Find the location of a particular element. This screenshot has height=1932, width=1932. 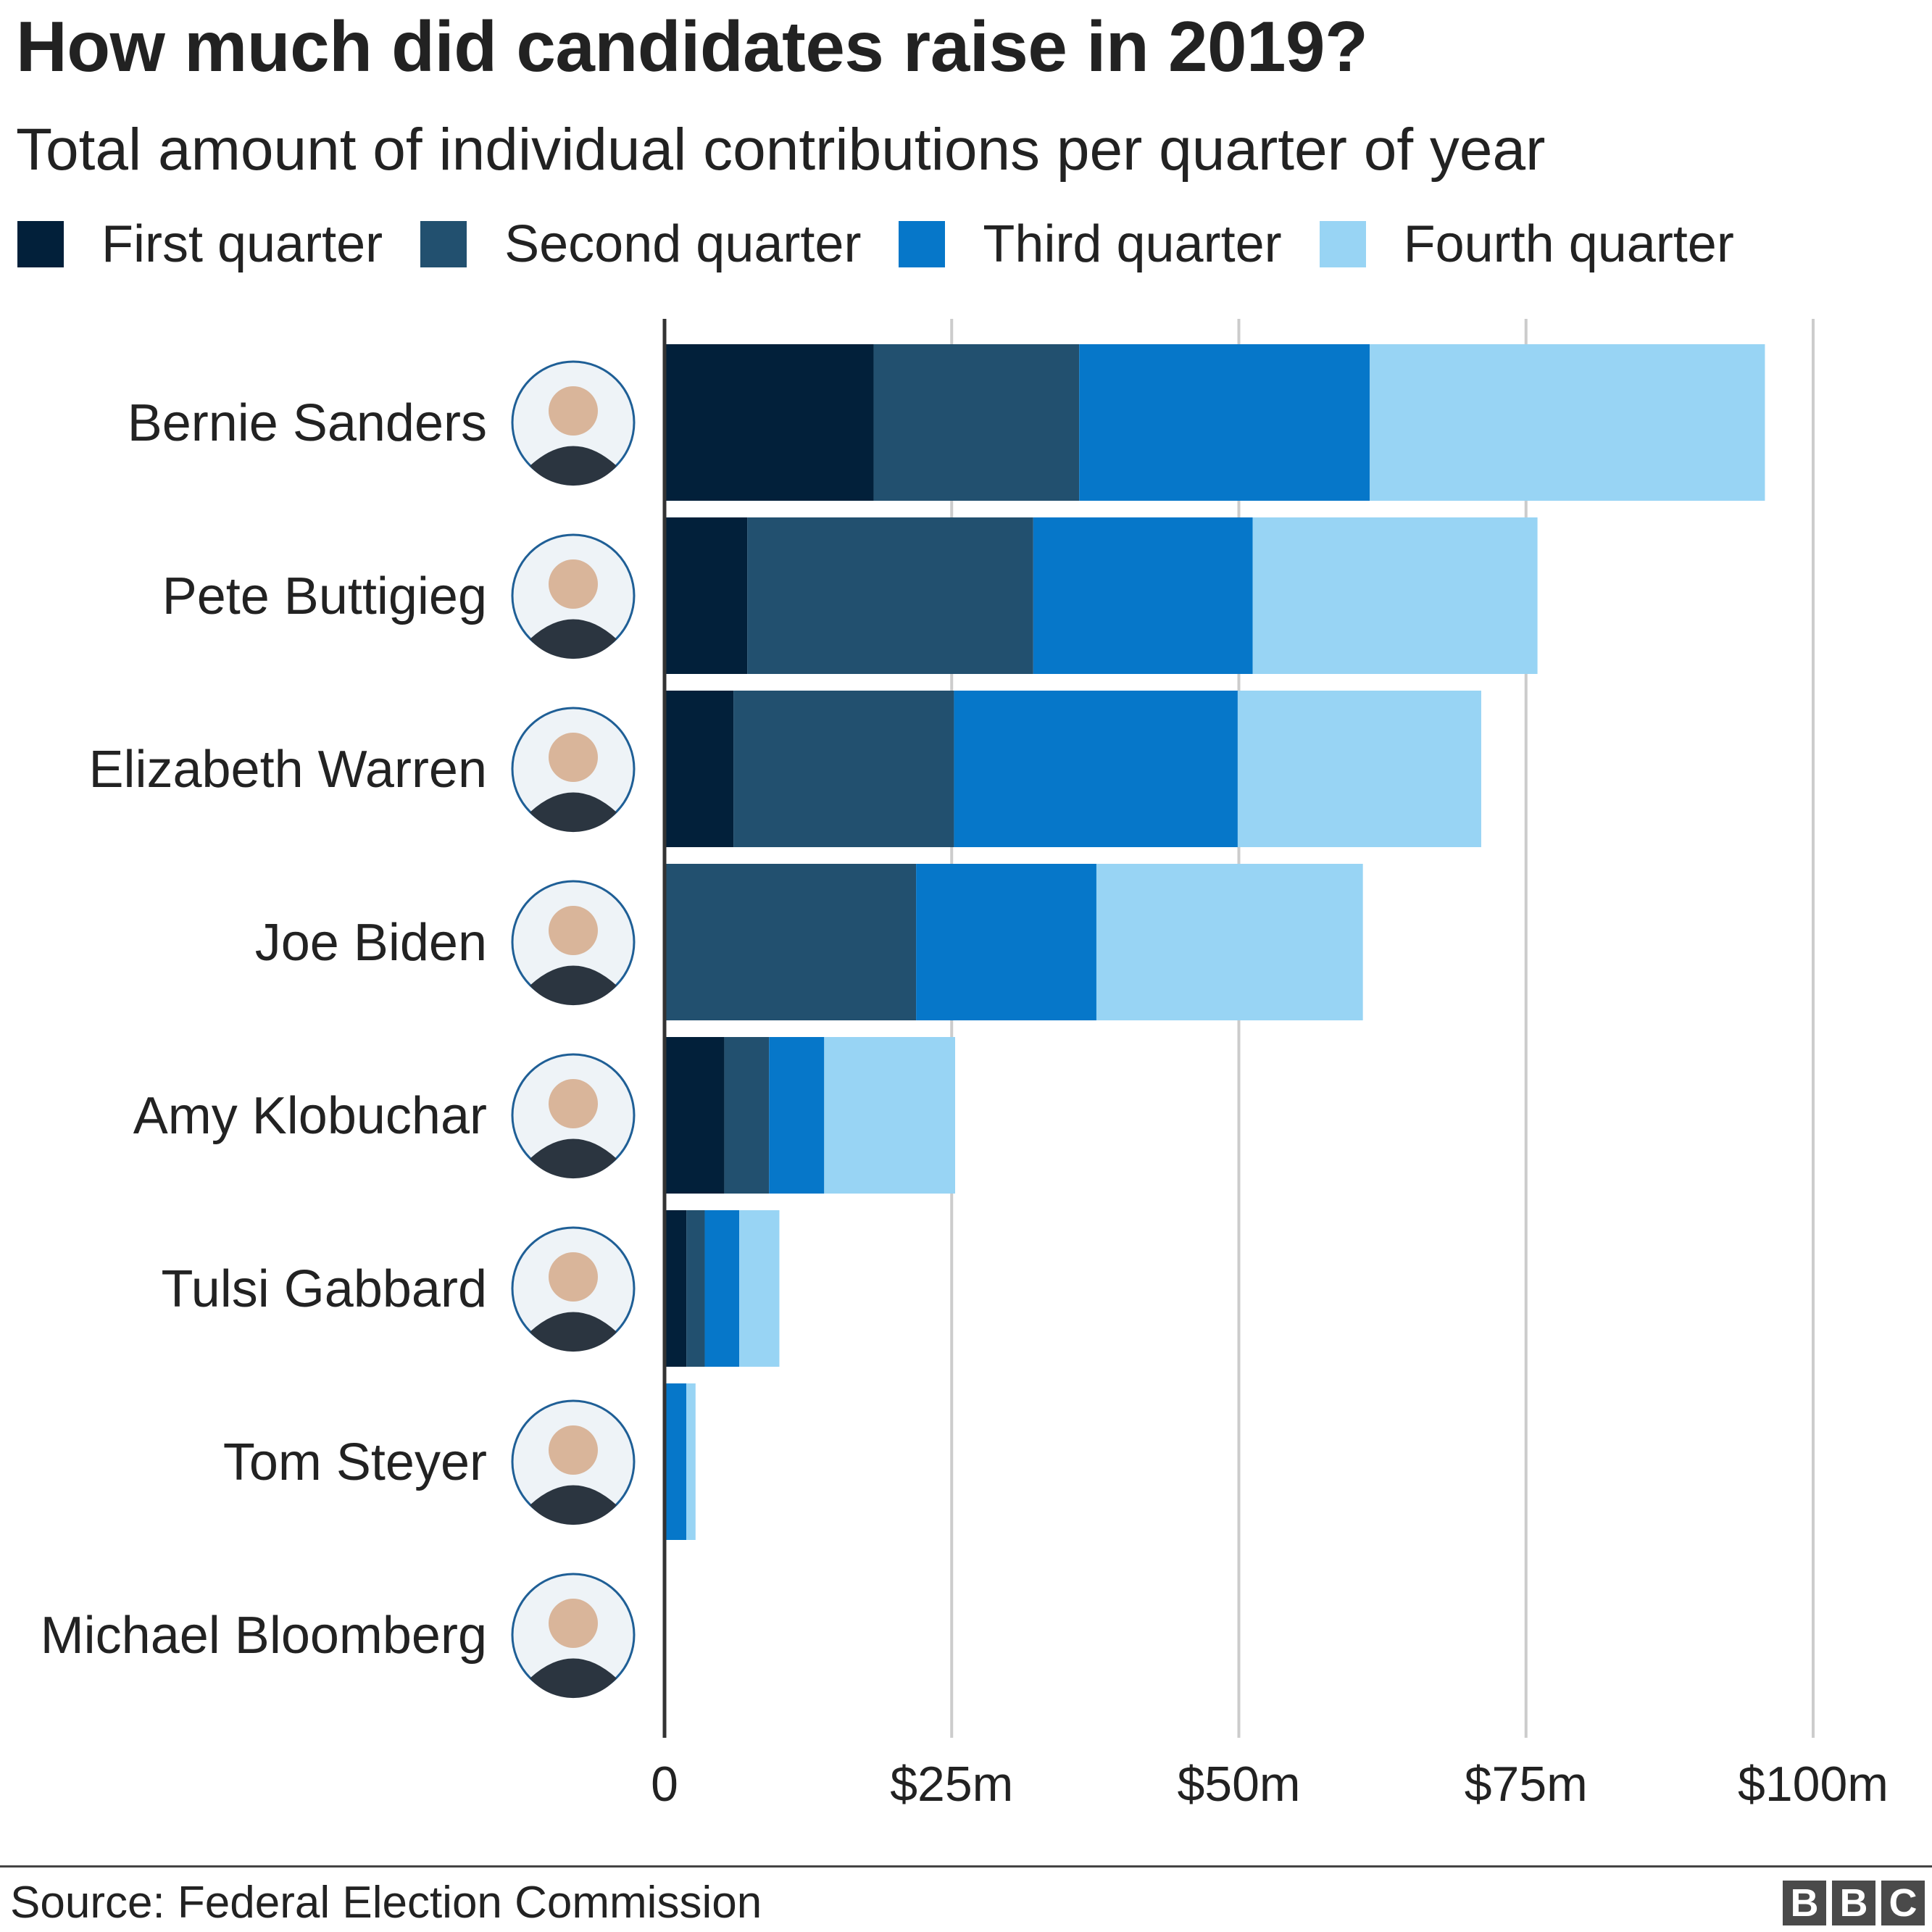

tulsi-gabbard-portrait-icon is located at coordinates (574, 1289).